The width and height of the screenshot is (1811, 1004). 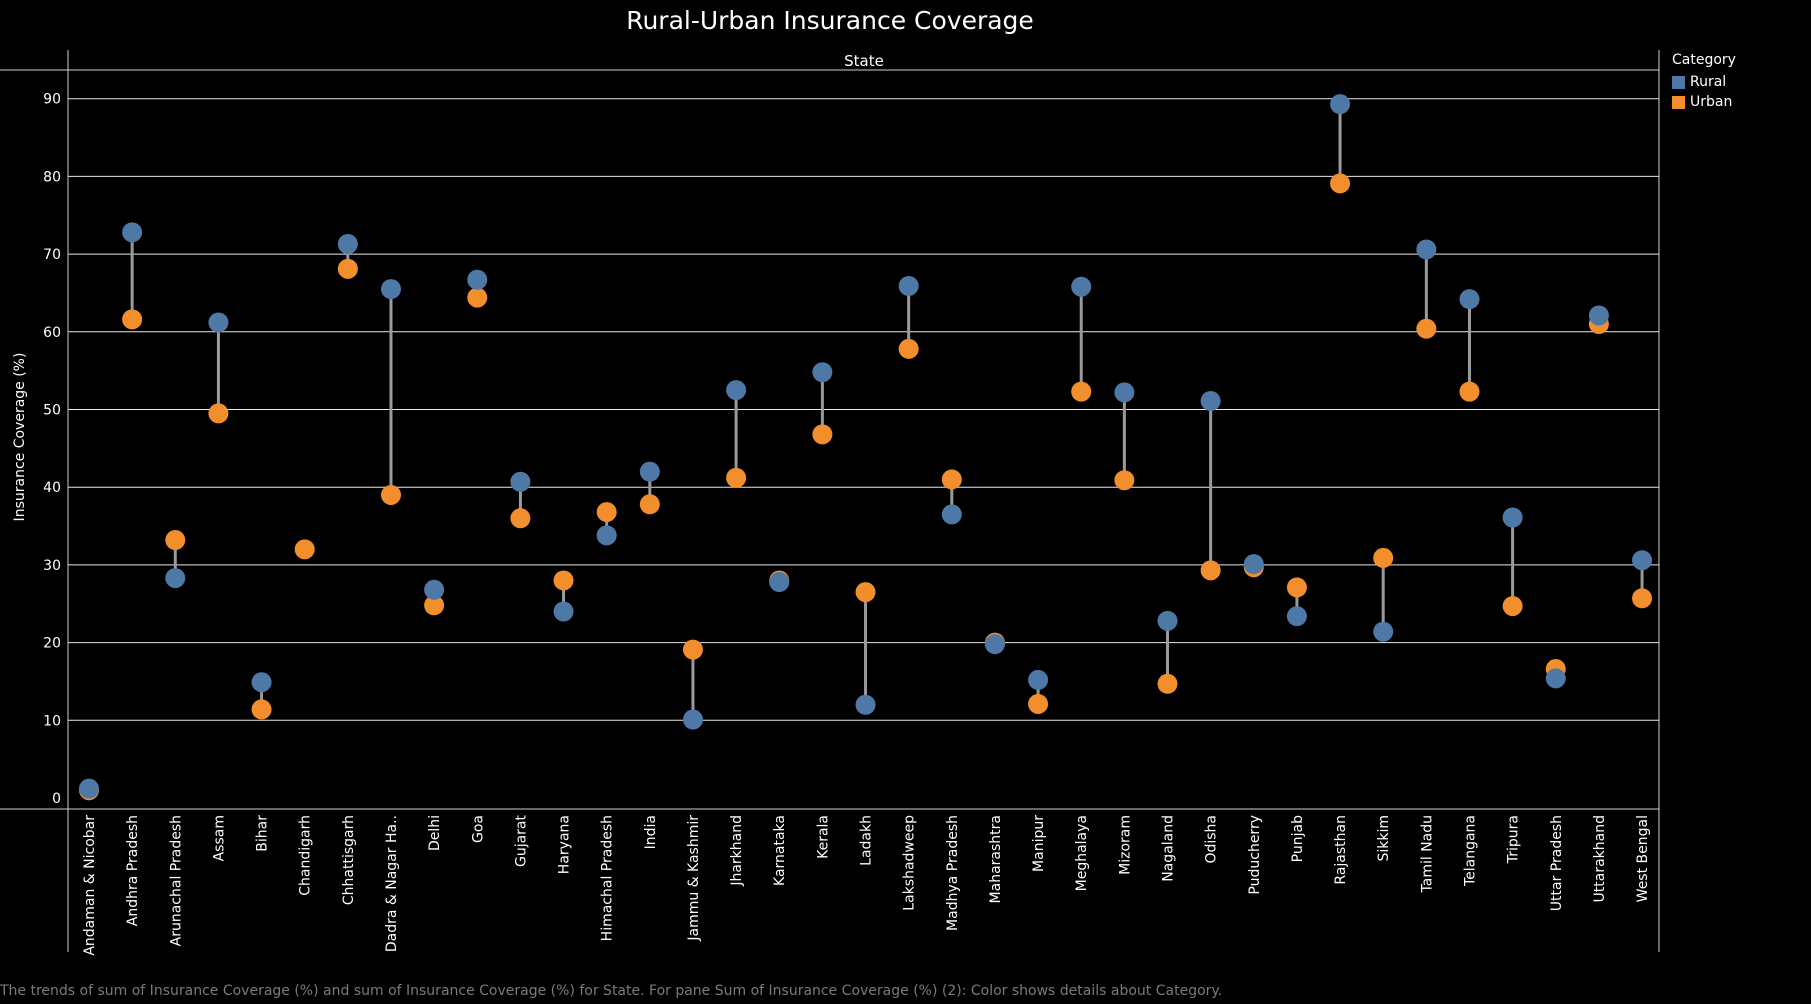 I want to click on y-tick-label: 20, so click(x=52, y=644).